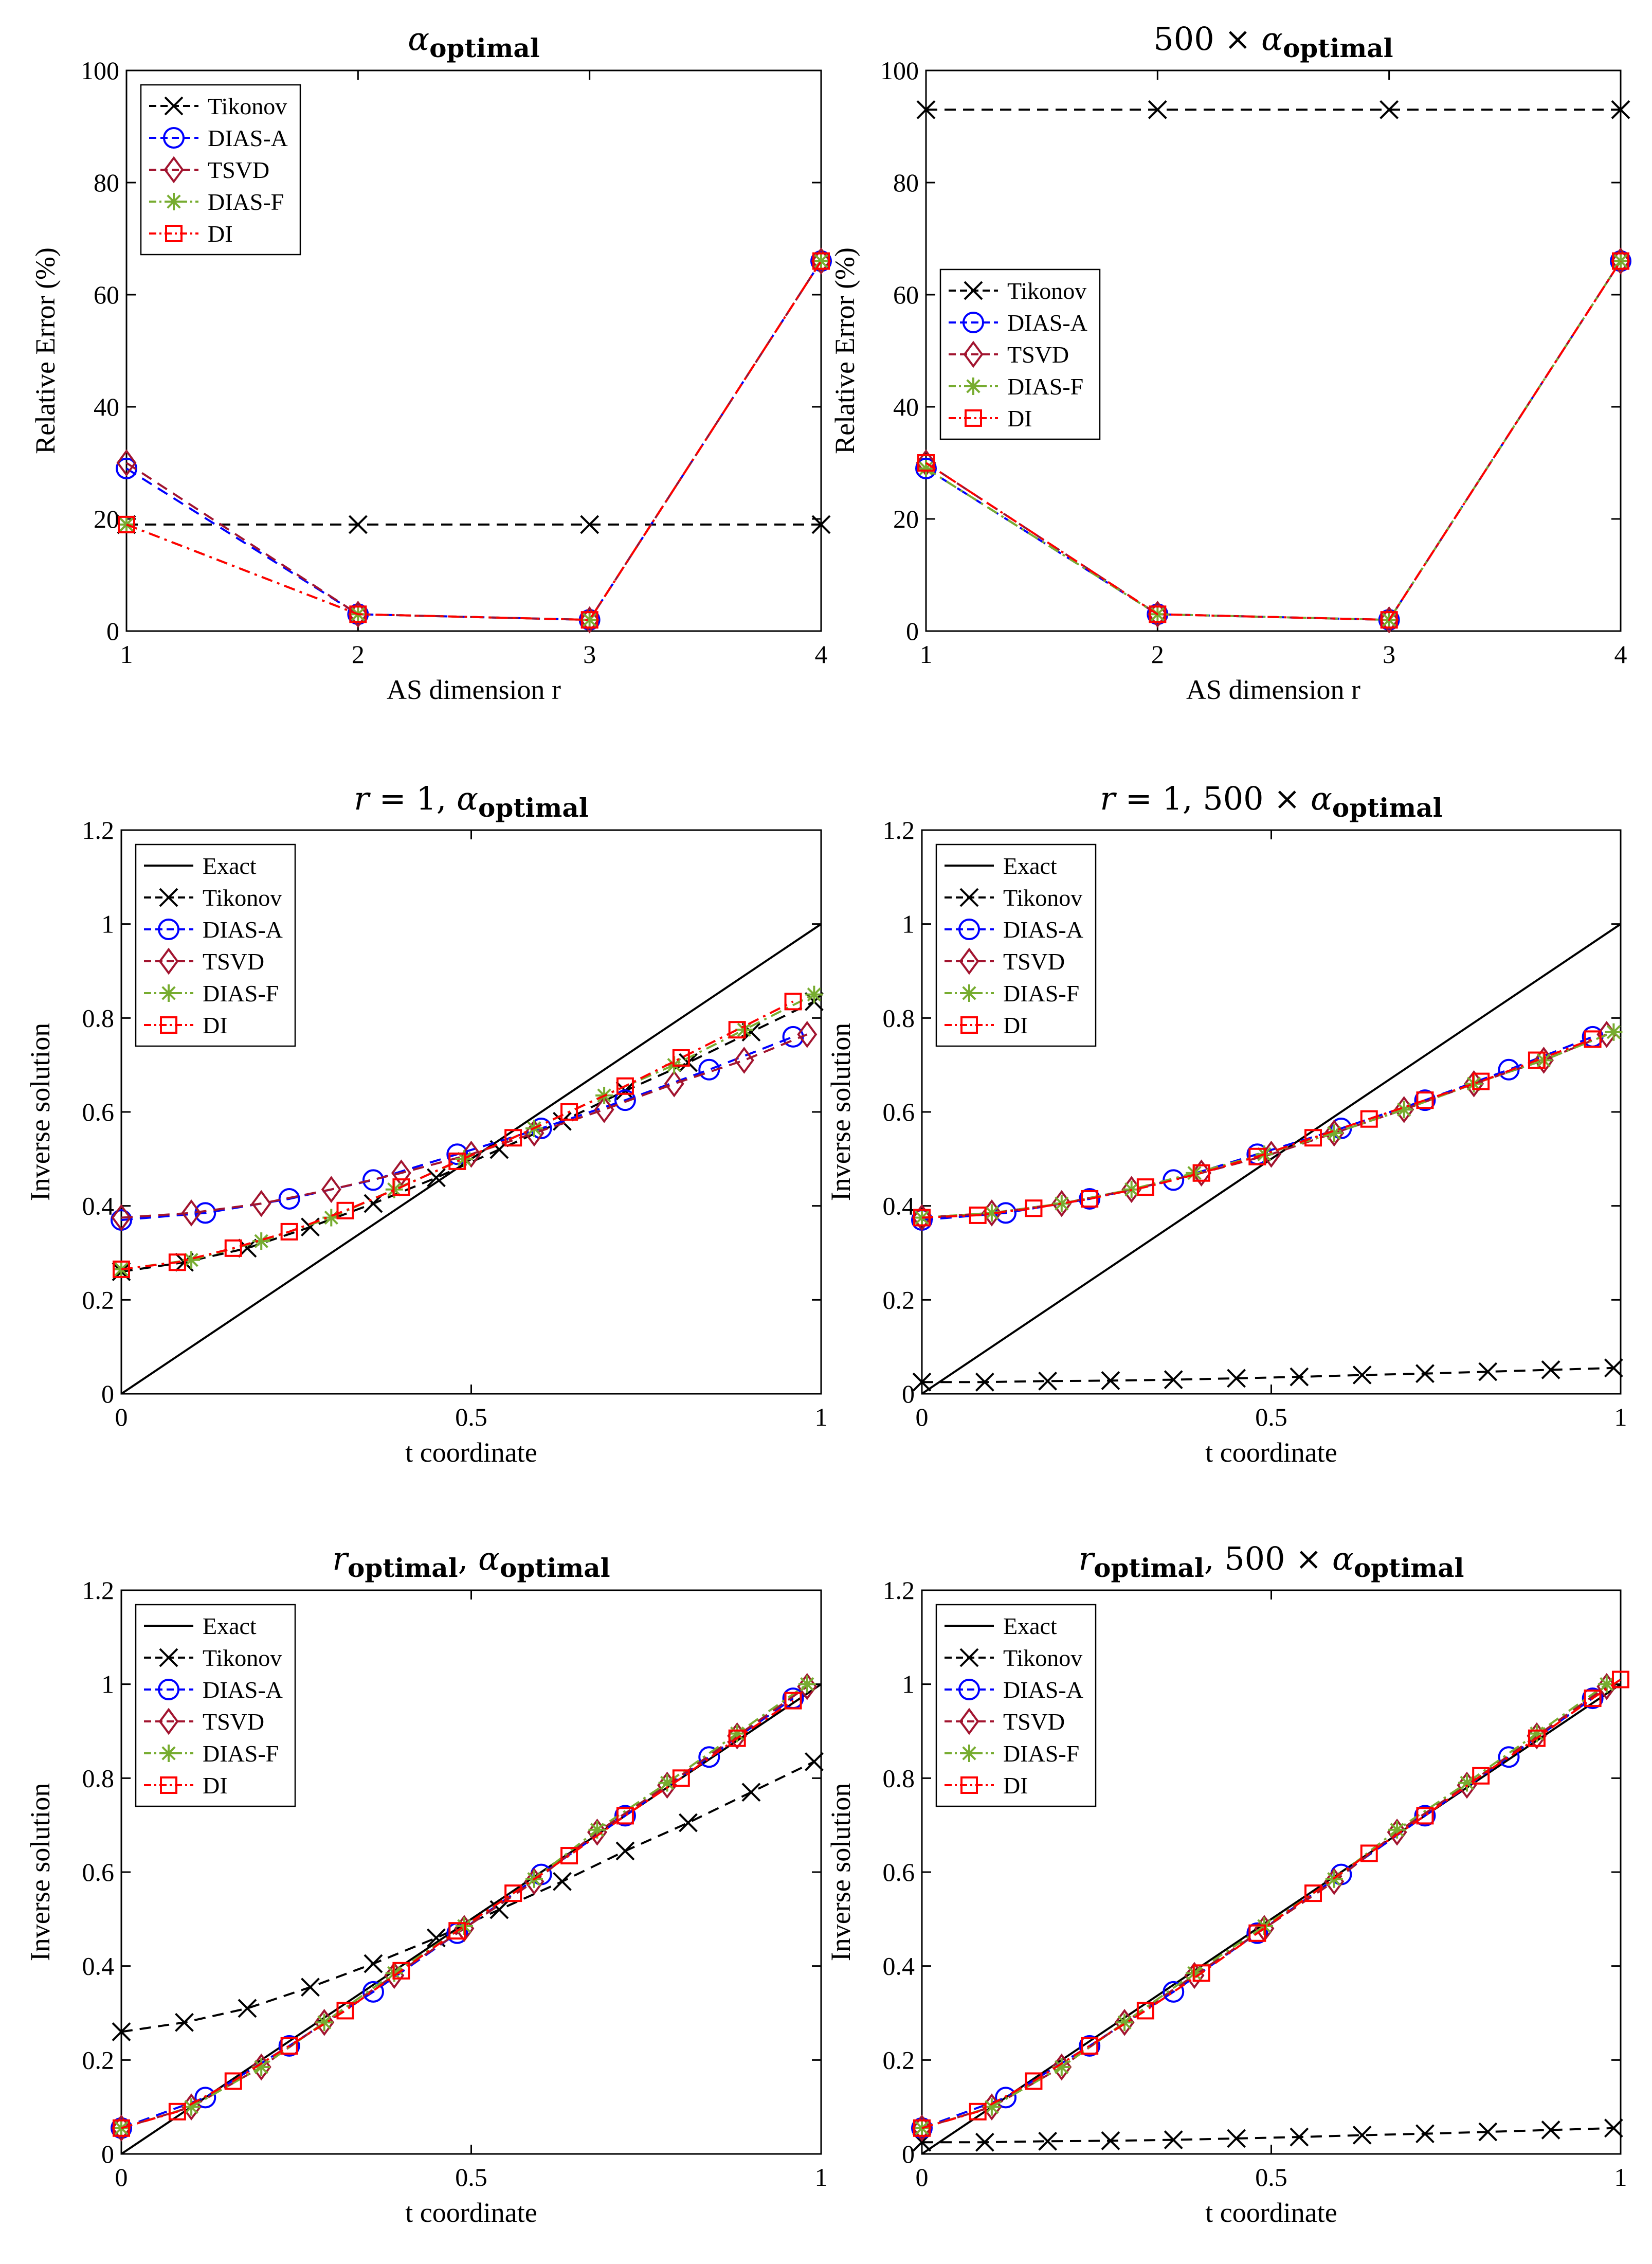  Describe the element at coordinates (248, 138) in the screenshot. I see `legend-label-dias-a: DIAS-A` at that location.